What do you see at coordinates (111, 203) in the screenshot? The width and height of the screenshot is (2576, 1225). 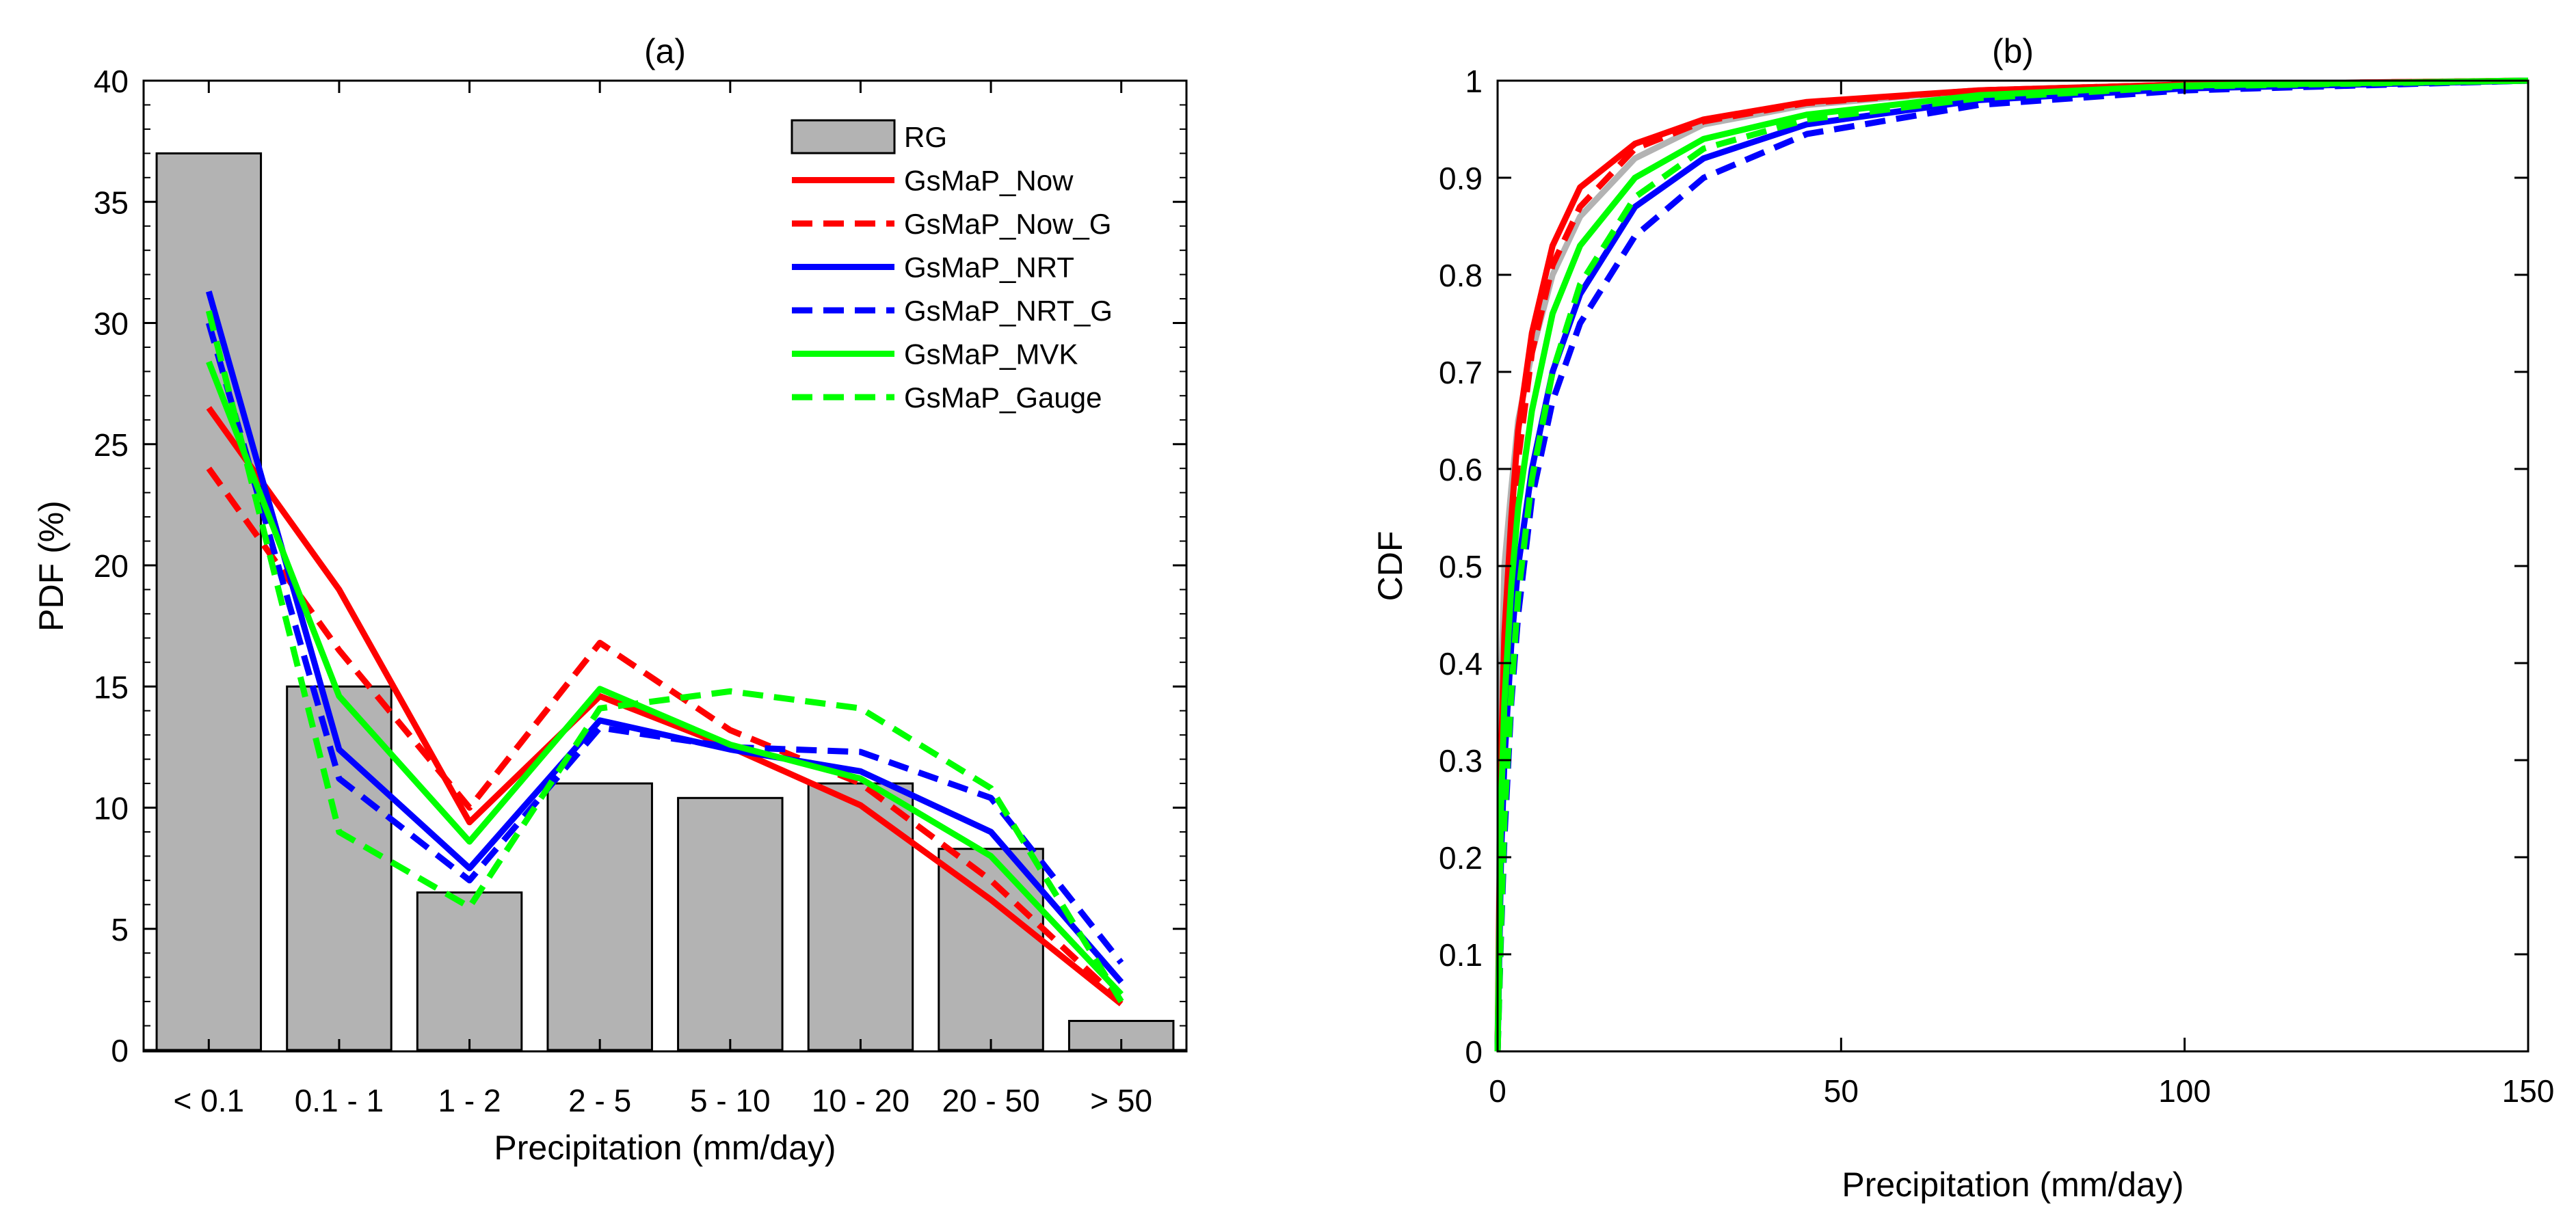 I see `y-tick-label: 35` at bounding box center [111, 203].